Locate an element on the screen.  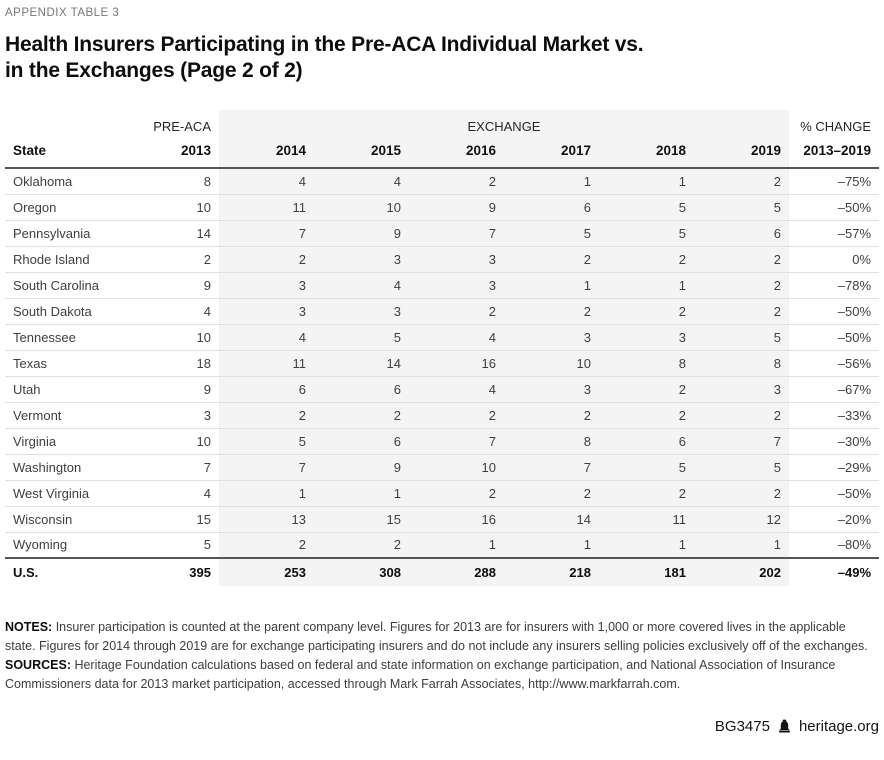
group-header-row: PRE-ACA EXCHANGE % CHANGE is located at coordinates (442, 123).